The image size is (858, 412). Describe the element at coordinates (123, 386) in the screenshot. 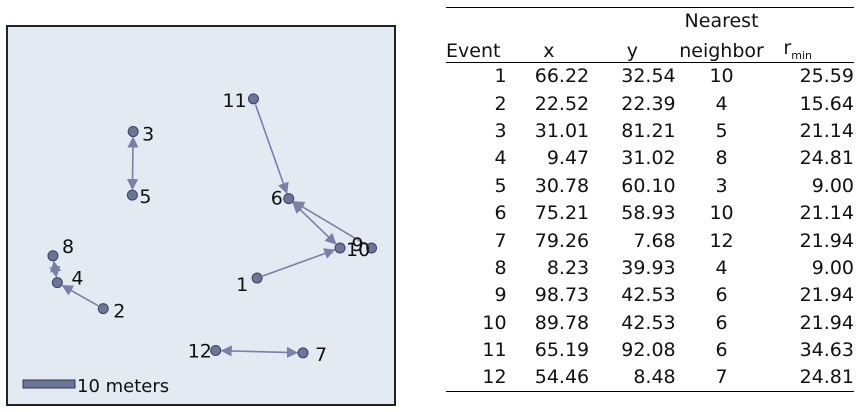

I see `scale-bar-label: 10 meters` at that location.